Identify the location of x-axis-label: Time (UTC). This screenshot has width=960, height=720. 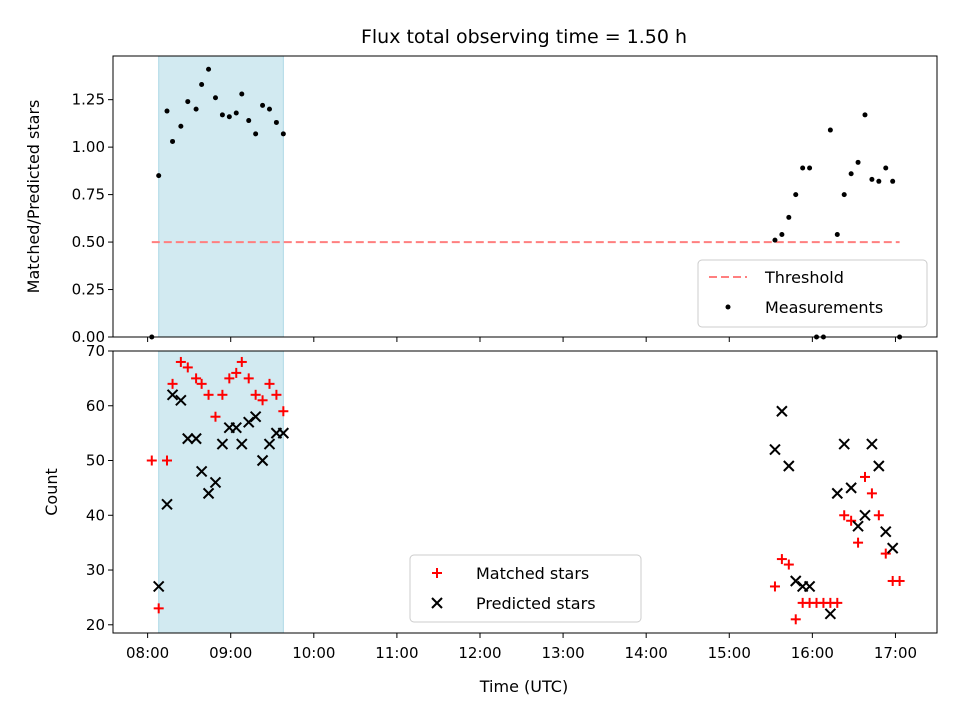
(523, 686).